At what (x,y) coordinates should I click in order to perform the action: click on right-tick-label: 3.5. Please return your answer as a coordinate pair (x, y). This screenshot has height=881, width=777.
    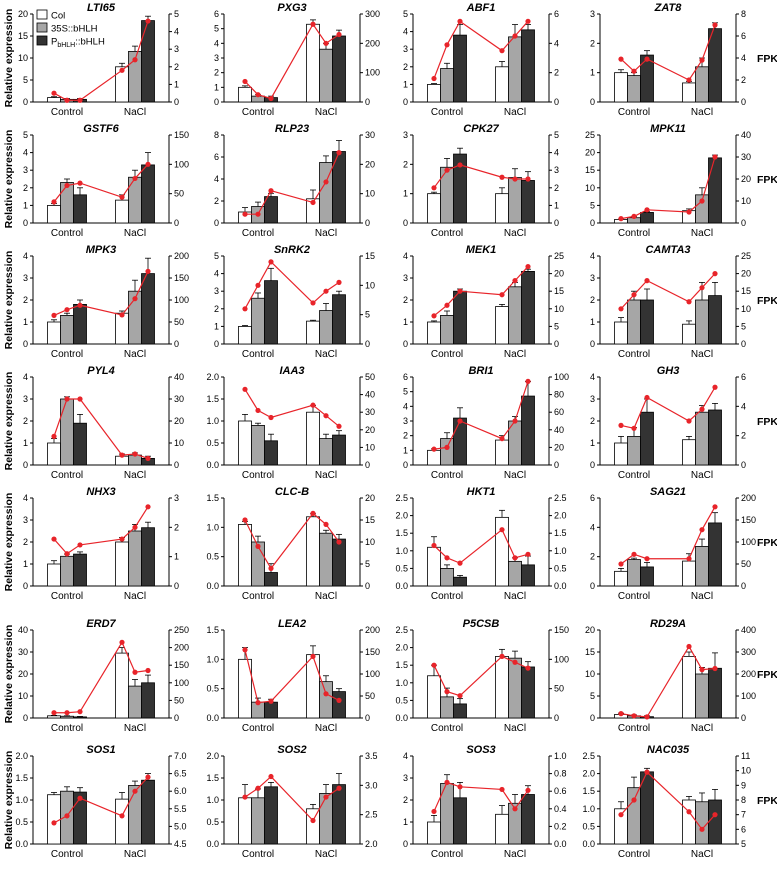
    Looking at the image, I should click on (371, 756).